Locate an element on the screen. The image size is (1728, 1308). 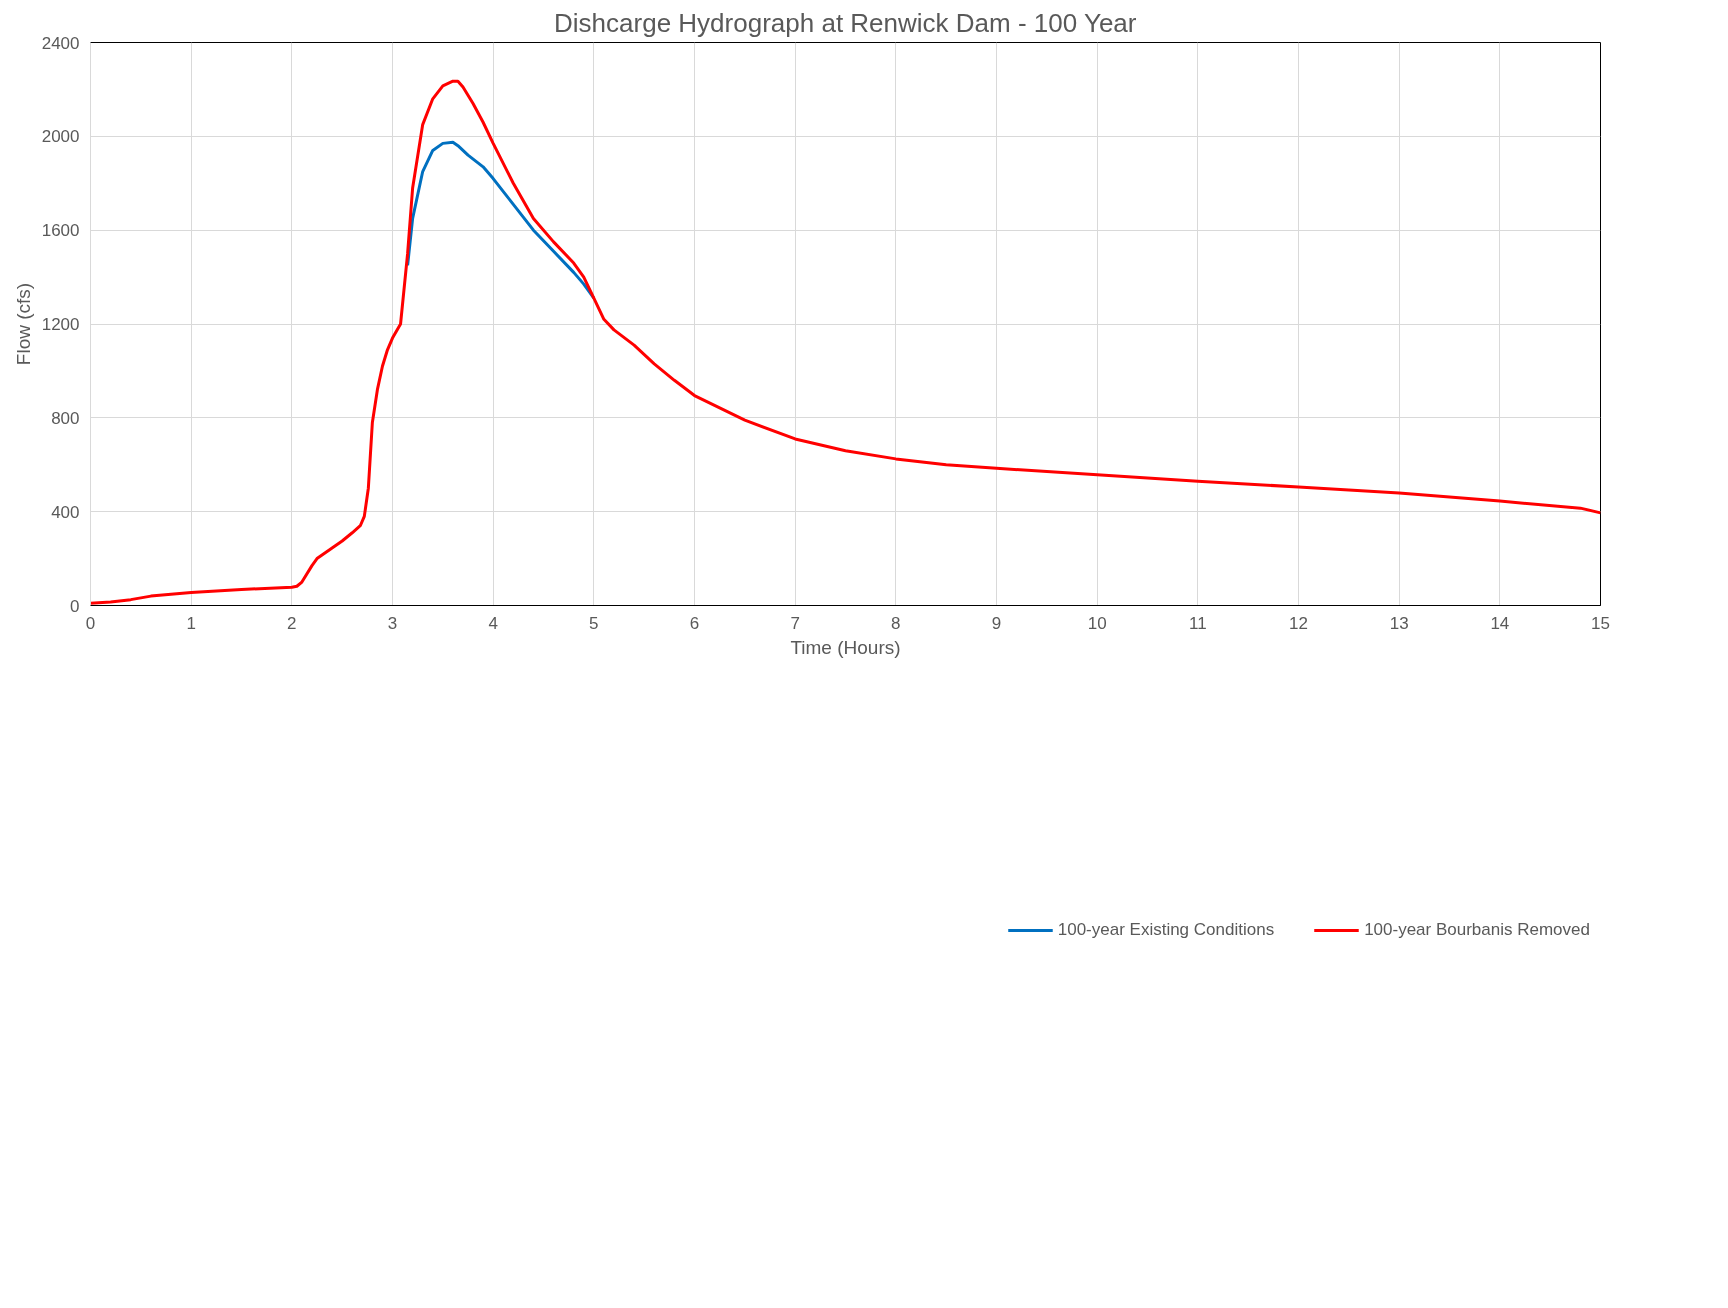
x-tick-label: 4 is located at coordinates (493, 623).